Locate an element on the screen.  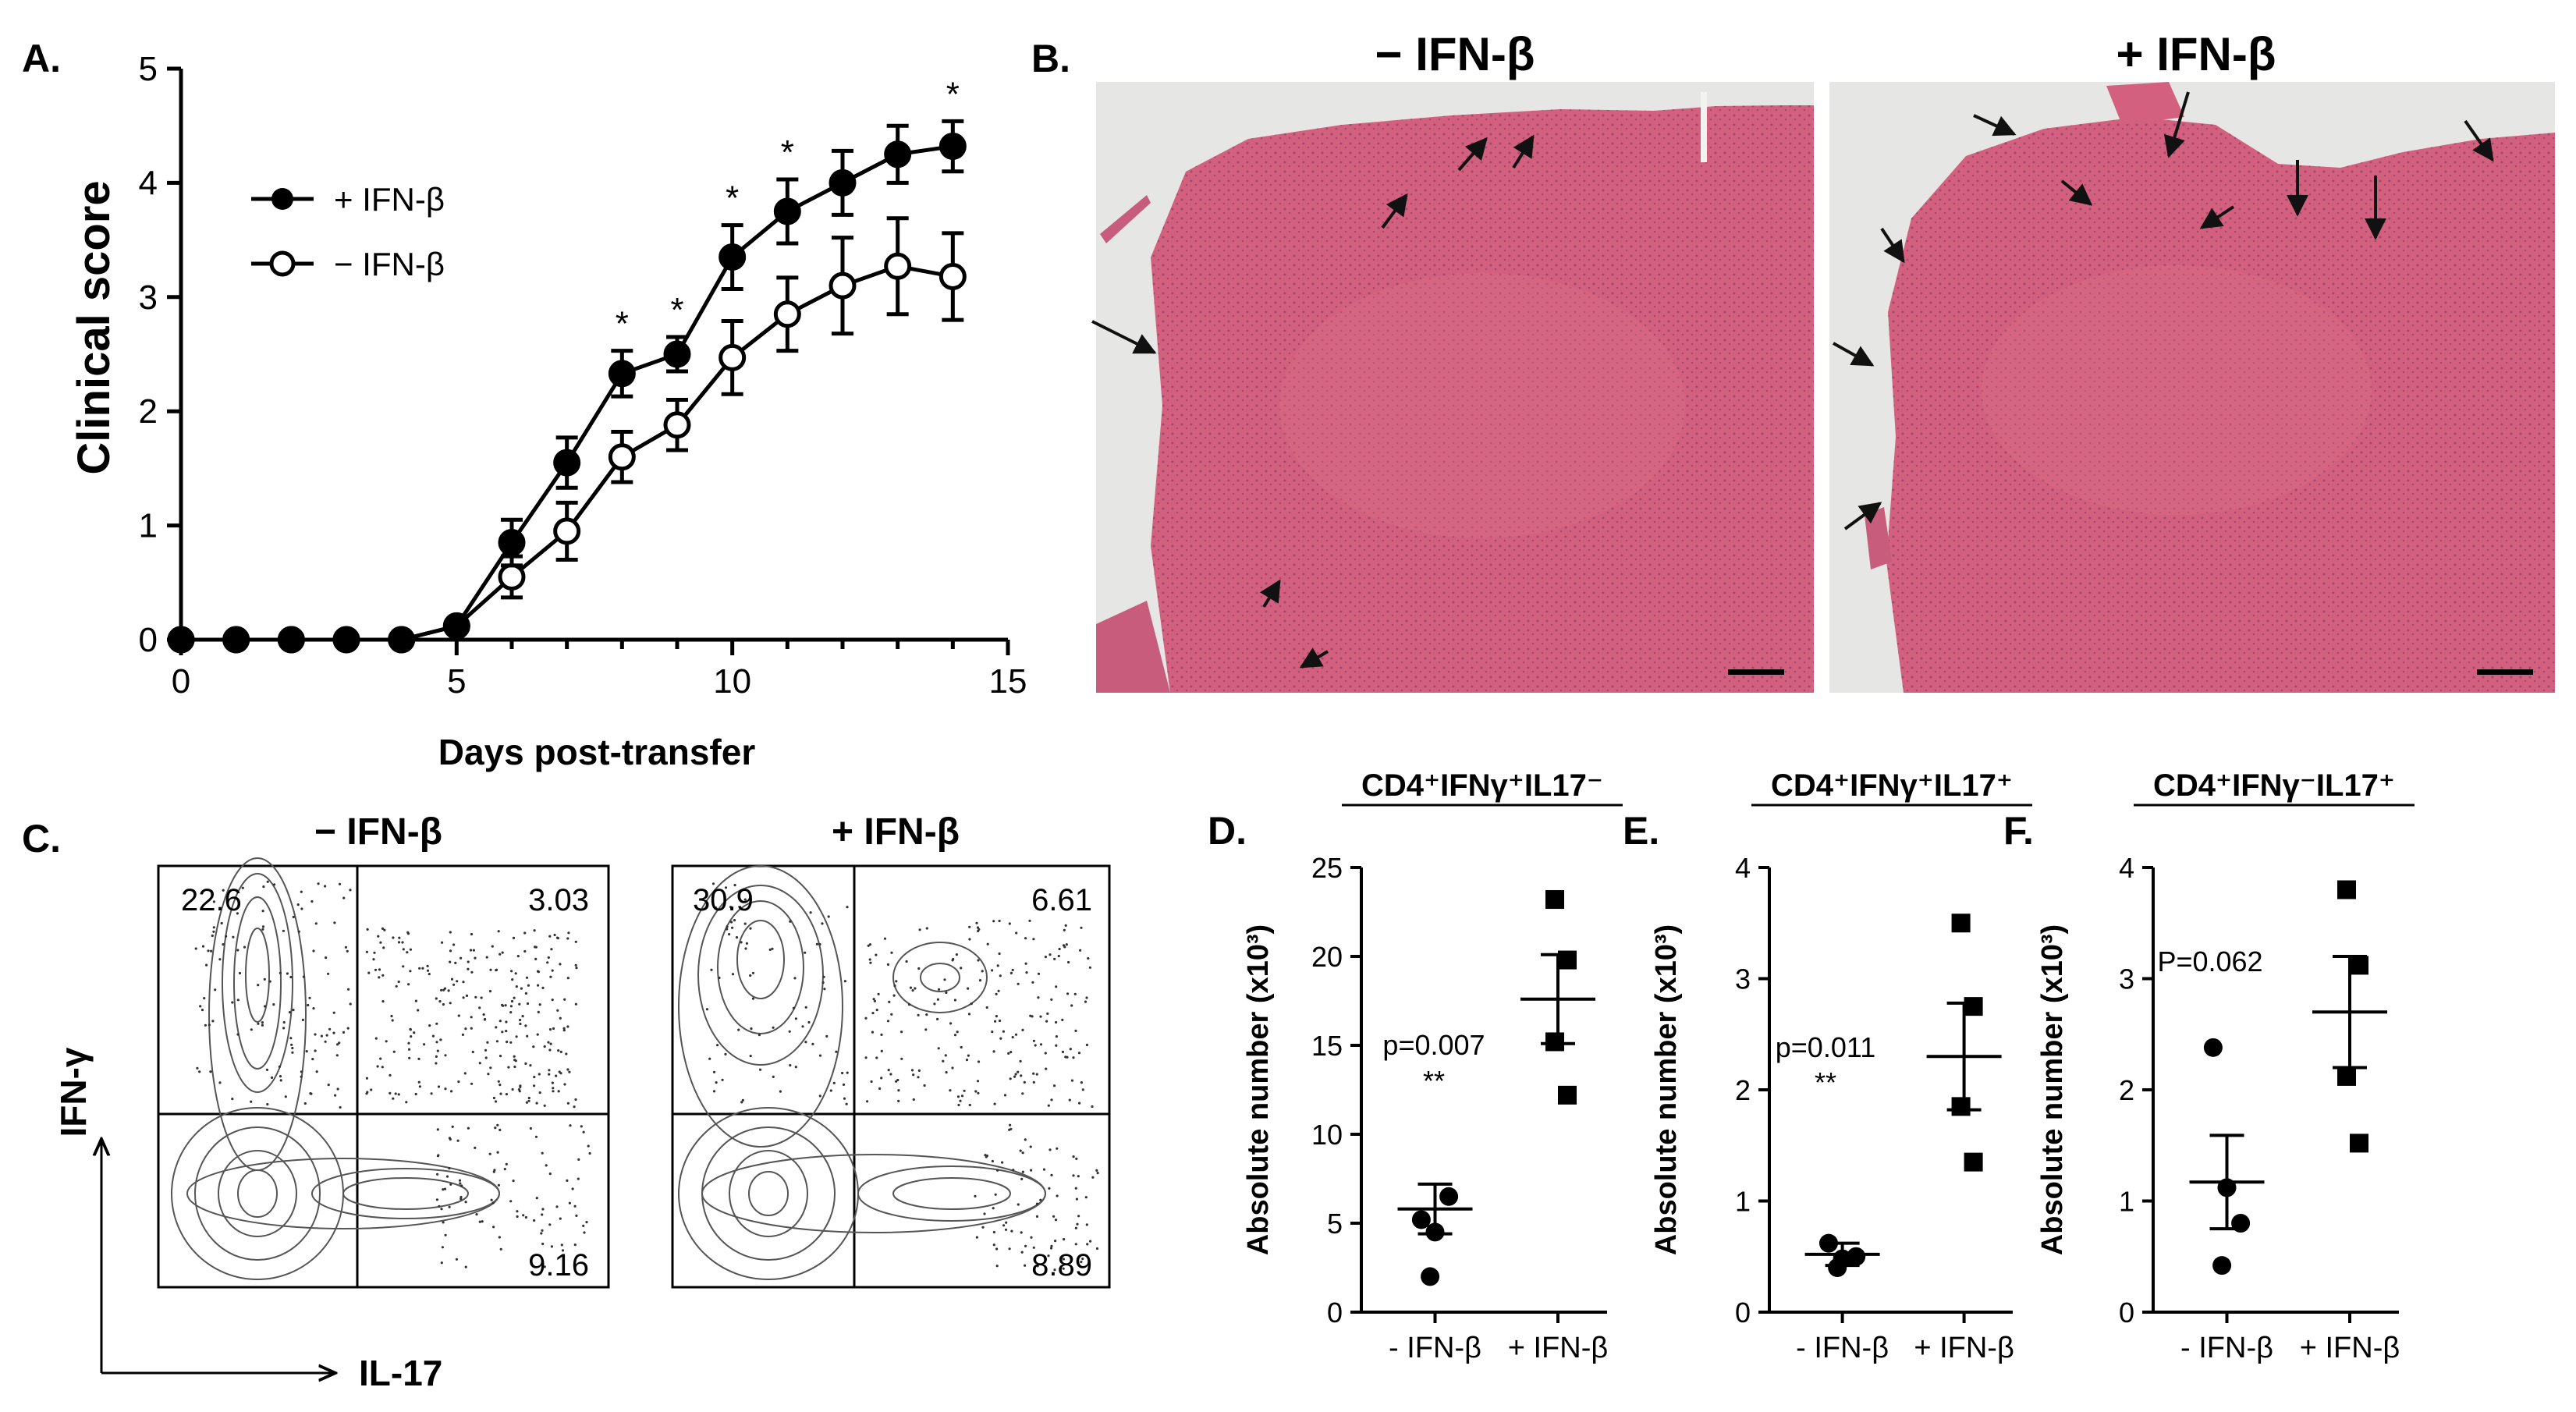
chart-a-y-tick-label: 2 is located at coordinates (148, 411).